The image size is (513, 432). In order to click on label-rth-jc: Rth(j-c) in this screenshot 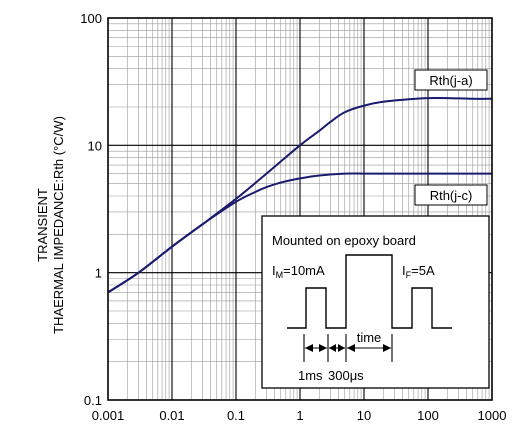, I will do `click(451, 195)`.